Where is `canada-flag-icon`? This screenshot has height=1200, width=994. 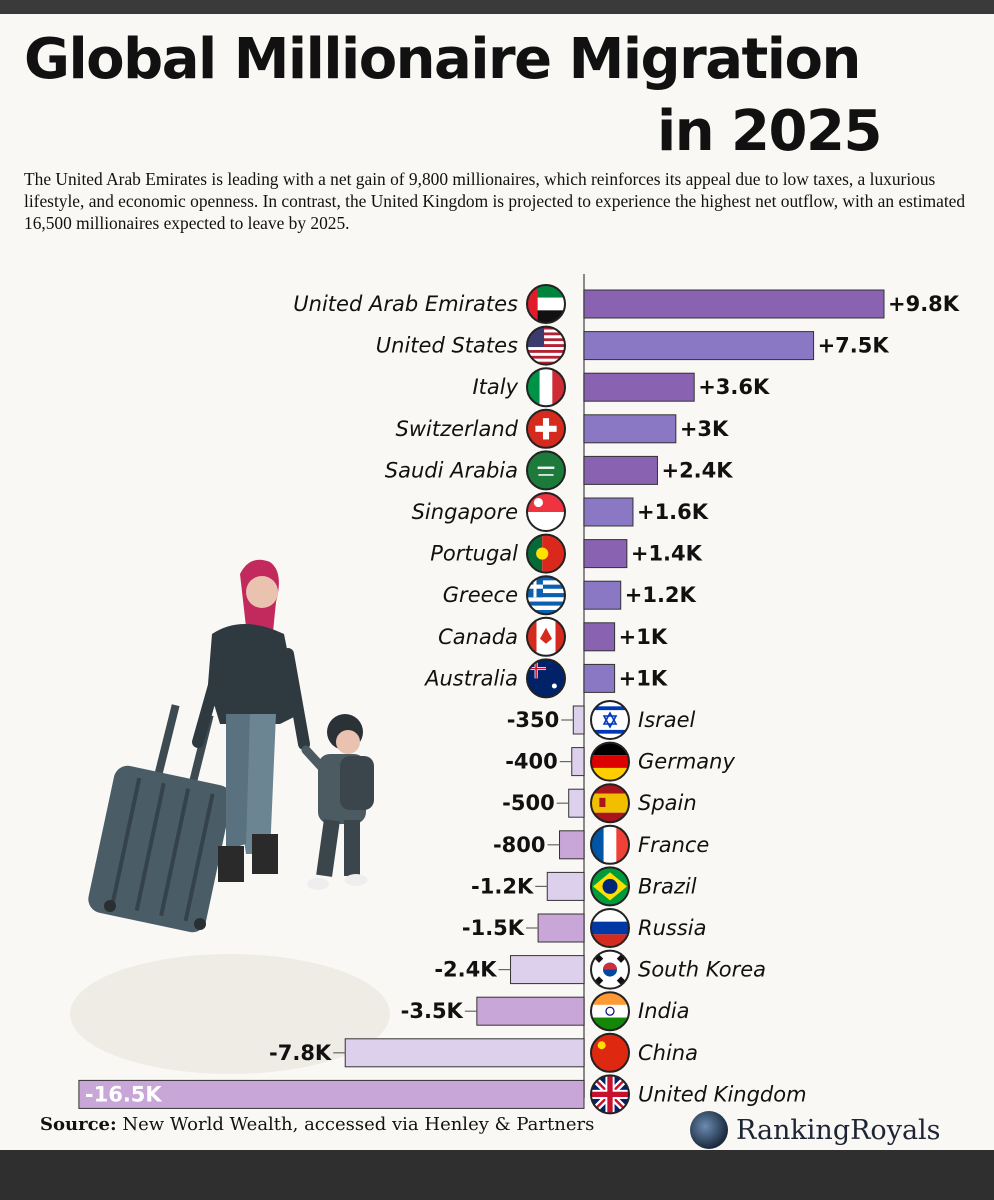
canada-flag-icon is located at coordinates (546, 636).